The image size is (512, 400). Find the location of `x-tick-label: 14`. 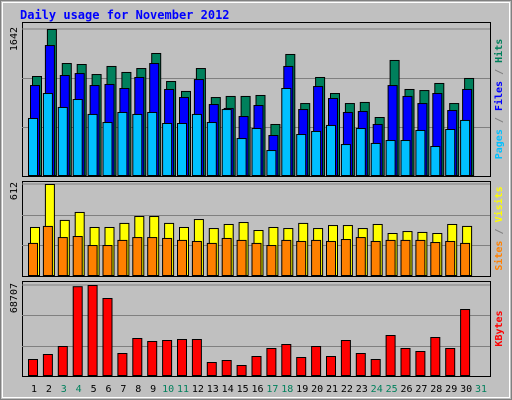

x-tick-label: 14 is located at coordinates (228, 389).